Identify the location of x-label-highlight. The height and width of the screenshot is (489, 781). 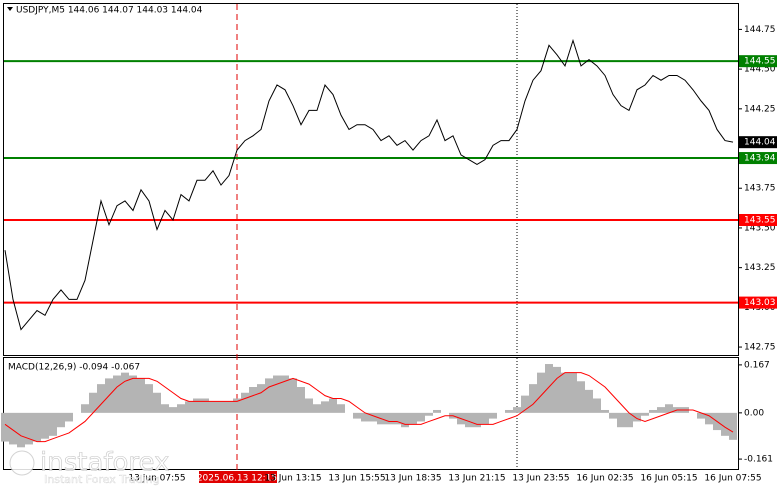
(238, 477).